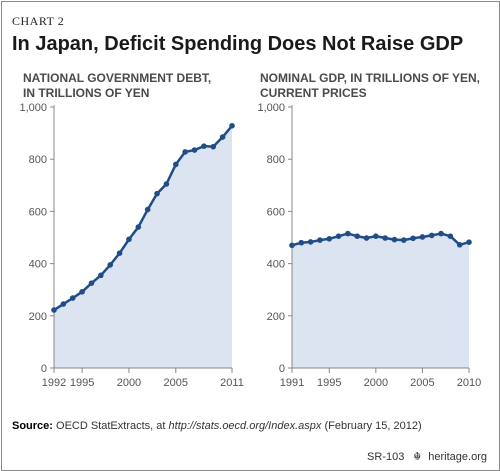  I want to click on debt-x-tick-label: 2000, so click(129, 383).